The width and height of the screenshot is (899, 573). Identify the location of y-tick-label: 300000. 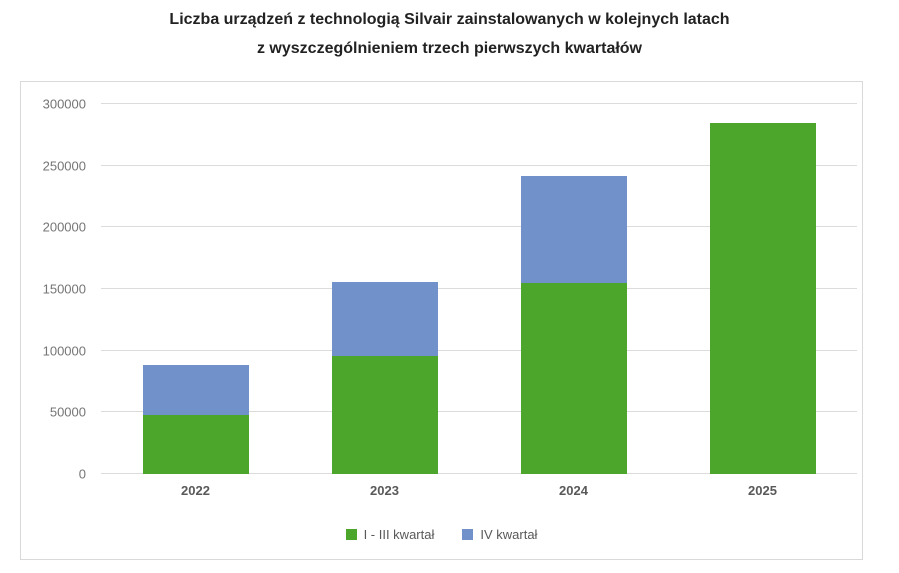
(64, 104).